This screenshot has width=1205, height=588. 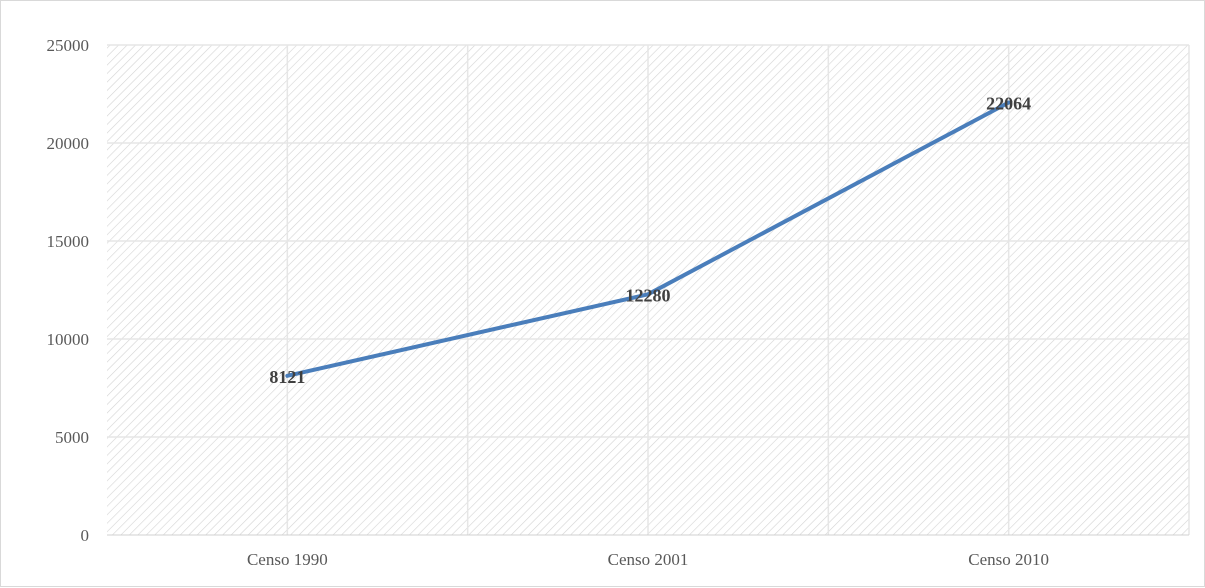 I want to click on y-tick-label: 0, so click(x=85, y=535).